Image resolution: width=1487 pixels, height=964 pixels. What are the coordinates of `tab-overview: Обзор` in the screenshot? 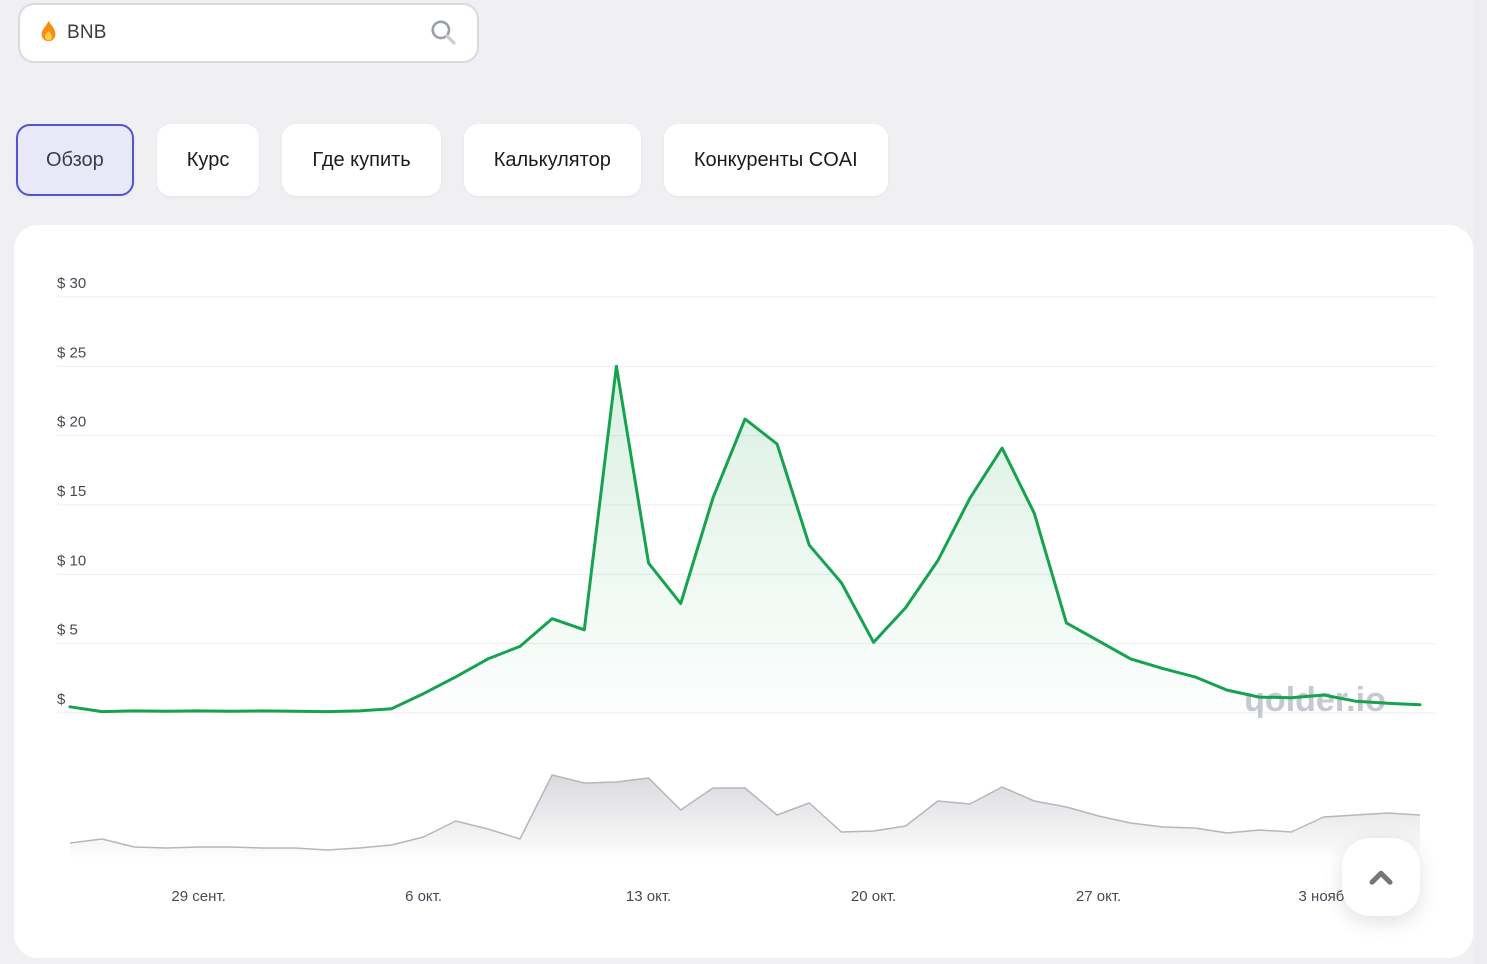 It's located at (75, 160).